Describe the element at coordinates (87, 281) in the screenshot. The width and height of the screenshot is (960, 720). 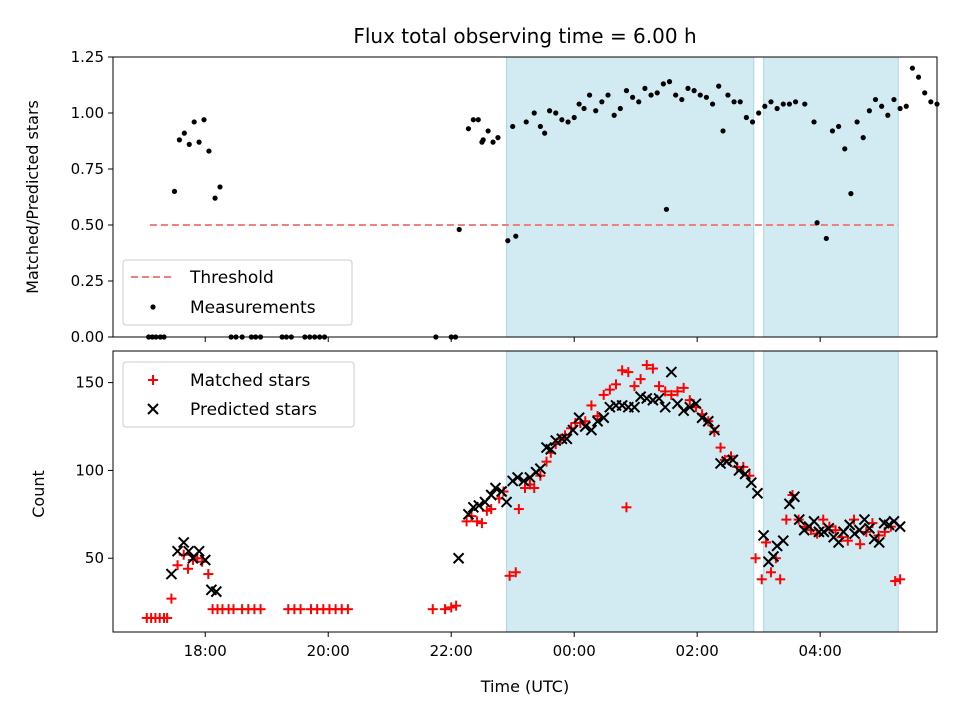
I see `y-tick-label: 0.25` at that location.